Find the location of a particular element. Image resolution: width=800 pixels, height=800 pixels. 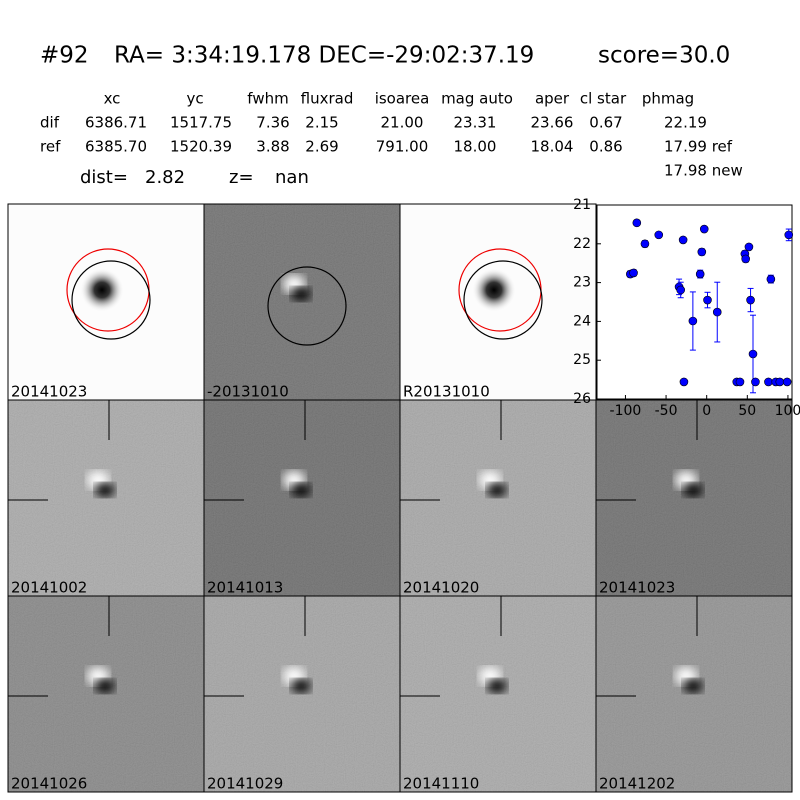

column-header: mag auto is located at coordinates (477, 99).